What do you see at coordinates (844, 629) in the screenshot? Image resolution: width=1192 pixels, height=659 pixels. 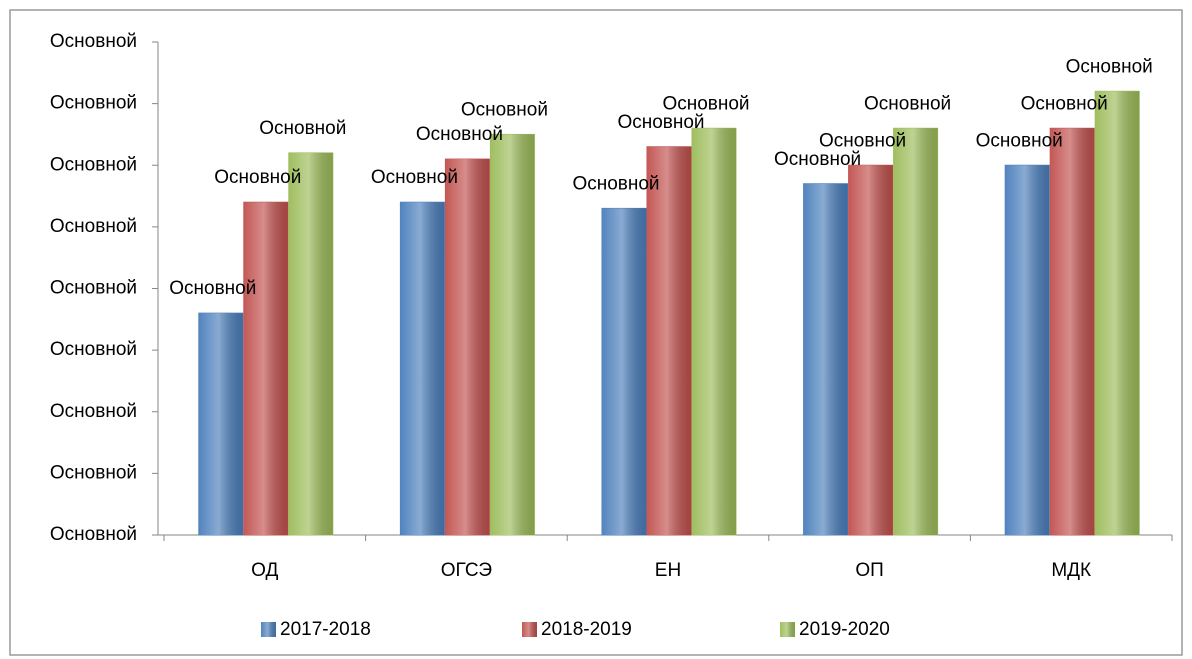 I see `legend-label: 2019-2020` at bounding box center [844, 629].